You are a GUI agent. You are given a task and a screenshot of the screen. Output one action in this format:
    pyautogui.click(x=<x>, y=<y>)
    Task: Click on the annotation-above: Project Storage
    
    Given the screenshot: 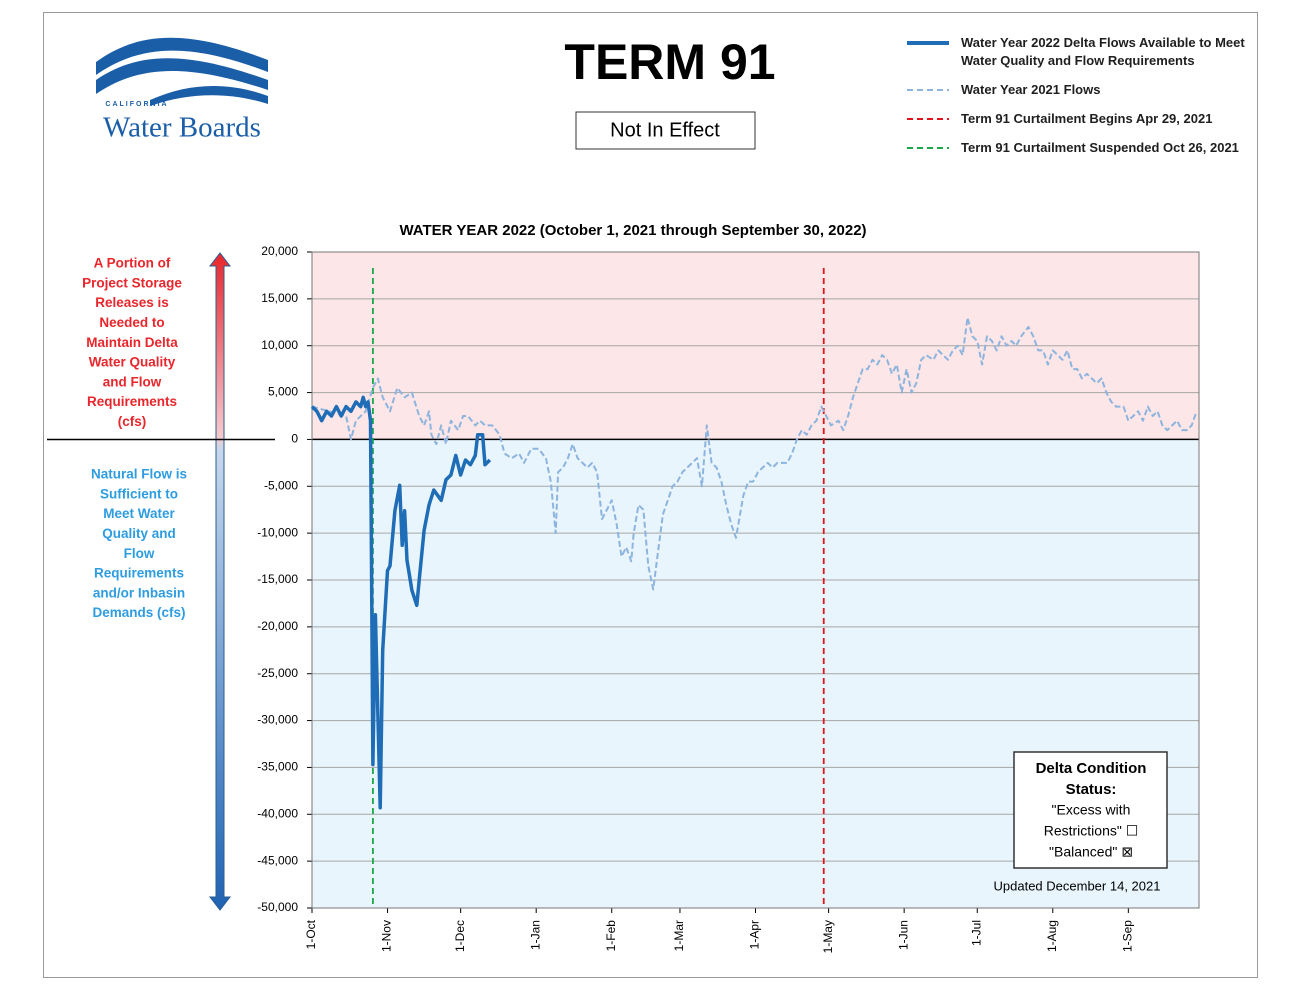 What is the action you would take?
    pyautogui.click(x=132, y=282)
    